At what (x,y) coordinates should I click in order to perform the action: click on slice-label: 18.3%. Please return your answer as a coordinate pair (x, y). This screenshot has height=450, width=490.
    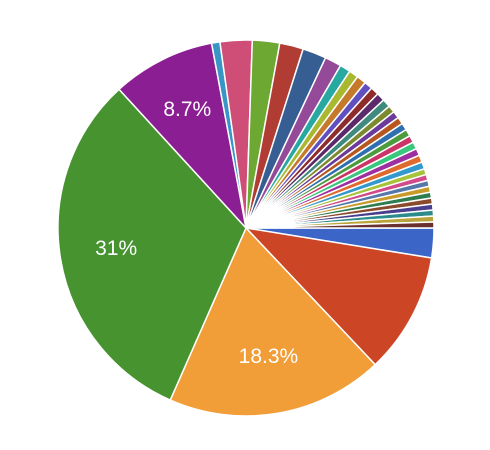
    Looking at the image, I should click on (269, 356).